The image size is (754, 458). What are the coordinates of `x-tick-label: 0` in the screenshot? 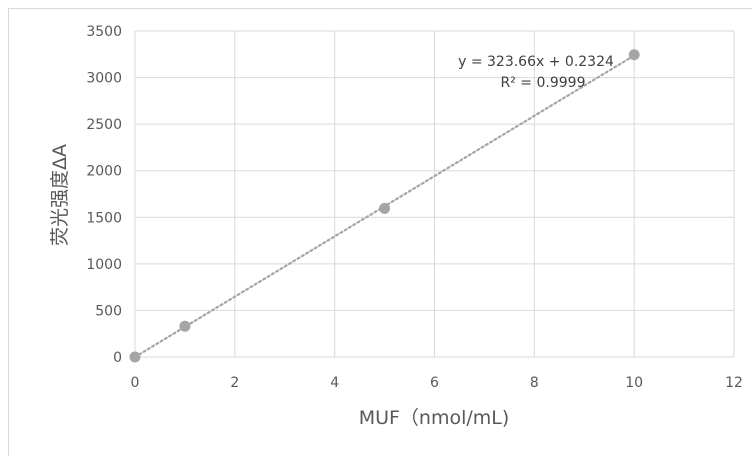 It's located at (135, 383).